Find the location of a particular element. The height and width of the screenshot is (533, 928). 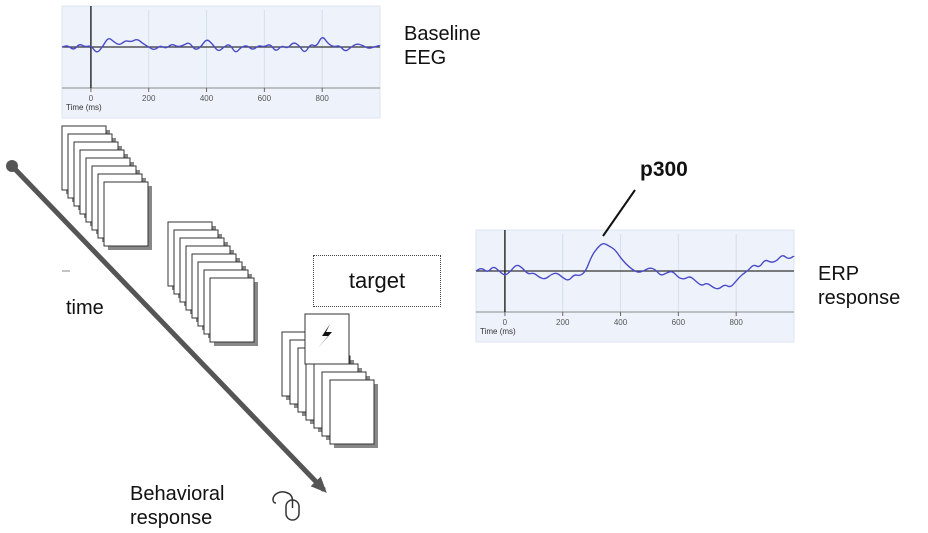

baseline-eeg-plot: 0 200 400 600 800 Time (ms) is located at coordinates (221, 62).